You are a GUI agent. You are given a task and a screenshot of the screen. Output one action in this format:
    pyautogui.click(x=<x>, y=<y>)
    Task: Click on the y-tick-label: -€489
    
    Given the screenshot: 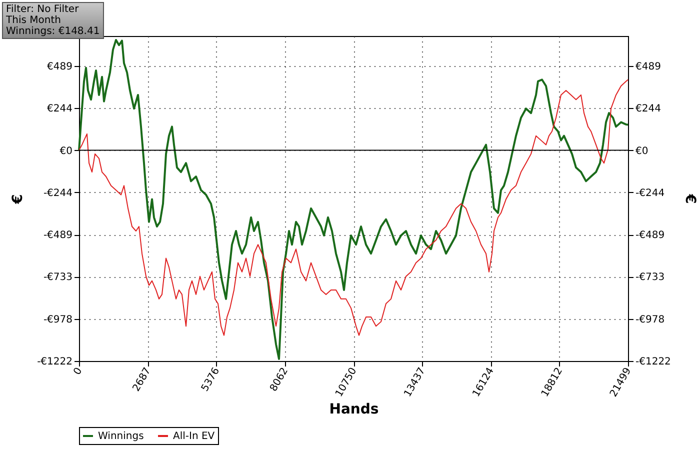 What is the action you would take?
    pyautogui.click(x=57, y=236)
    